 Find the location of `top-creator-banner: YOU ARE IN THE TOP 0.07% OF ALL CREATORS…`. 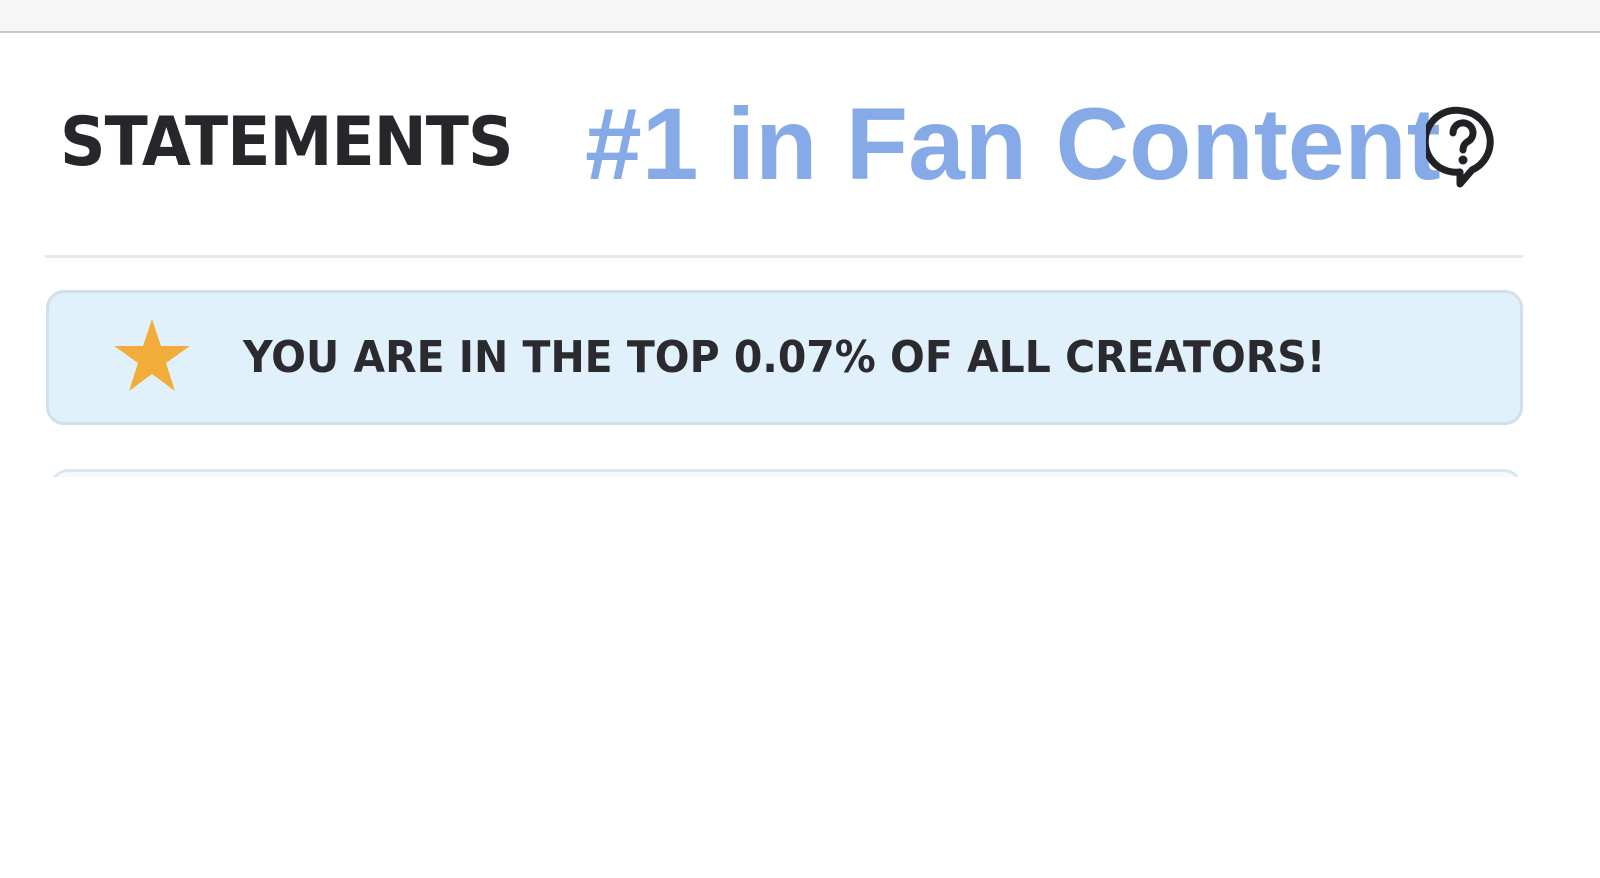

top-creator-banner: YOU ARE IN THE TOP 0.07% OF ALL CREATORS… is located at coordinates (784, 357).